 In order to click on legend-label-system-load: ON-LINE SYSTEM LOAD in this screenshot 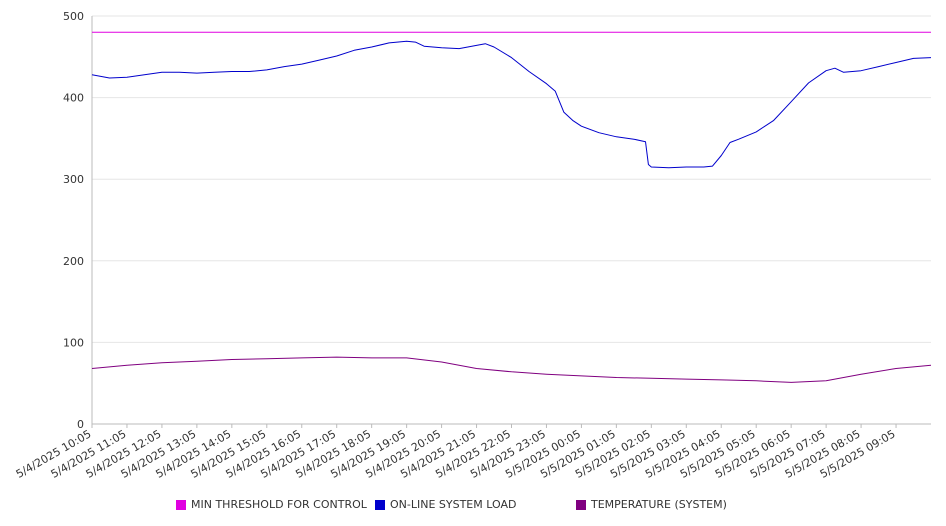, I will do `click(453, 504)`.